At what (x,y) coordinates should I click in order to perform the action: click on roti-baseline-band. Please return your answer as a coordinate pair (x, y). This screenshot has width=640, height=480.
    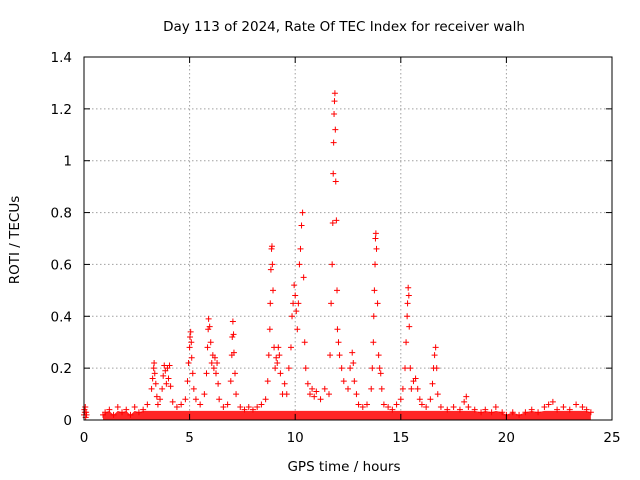
    Looking at the image, I should click on (347, 415).